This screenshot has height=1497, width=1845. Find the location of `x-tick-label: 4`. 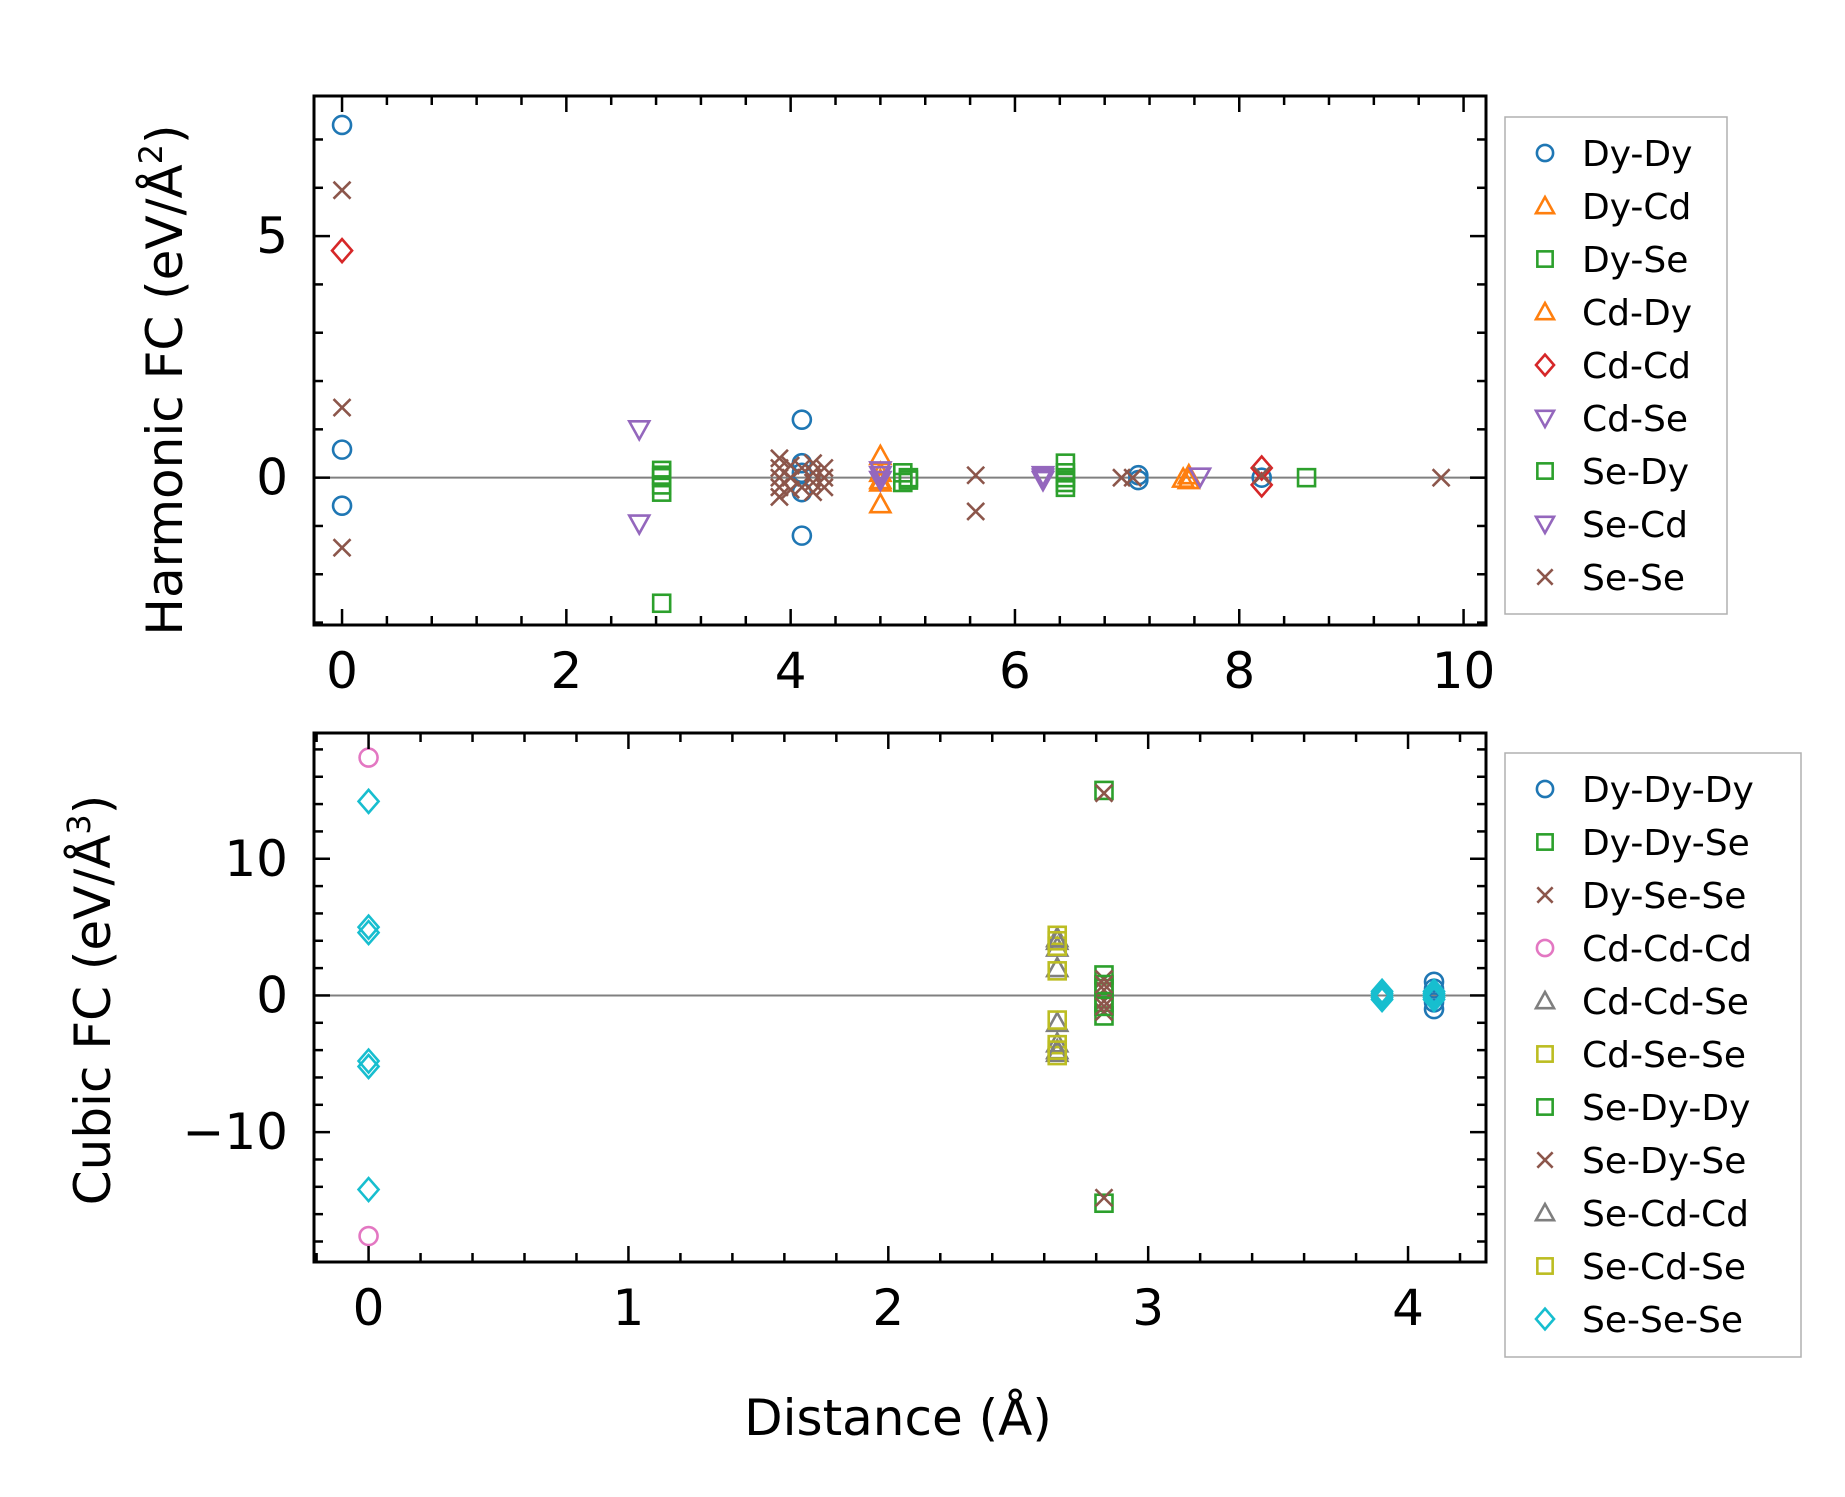

x-tick-label: 4 is located at coordinates (1408, 1308).